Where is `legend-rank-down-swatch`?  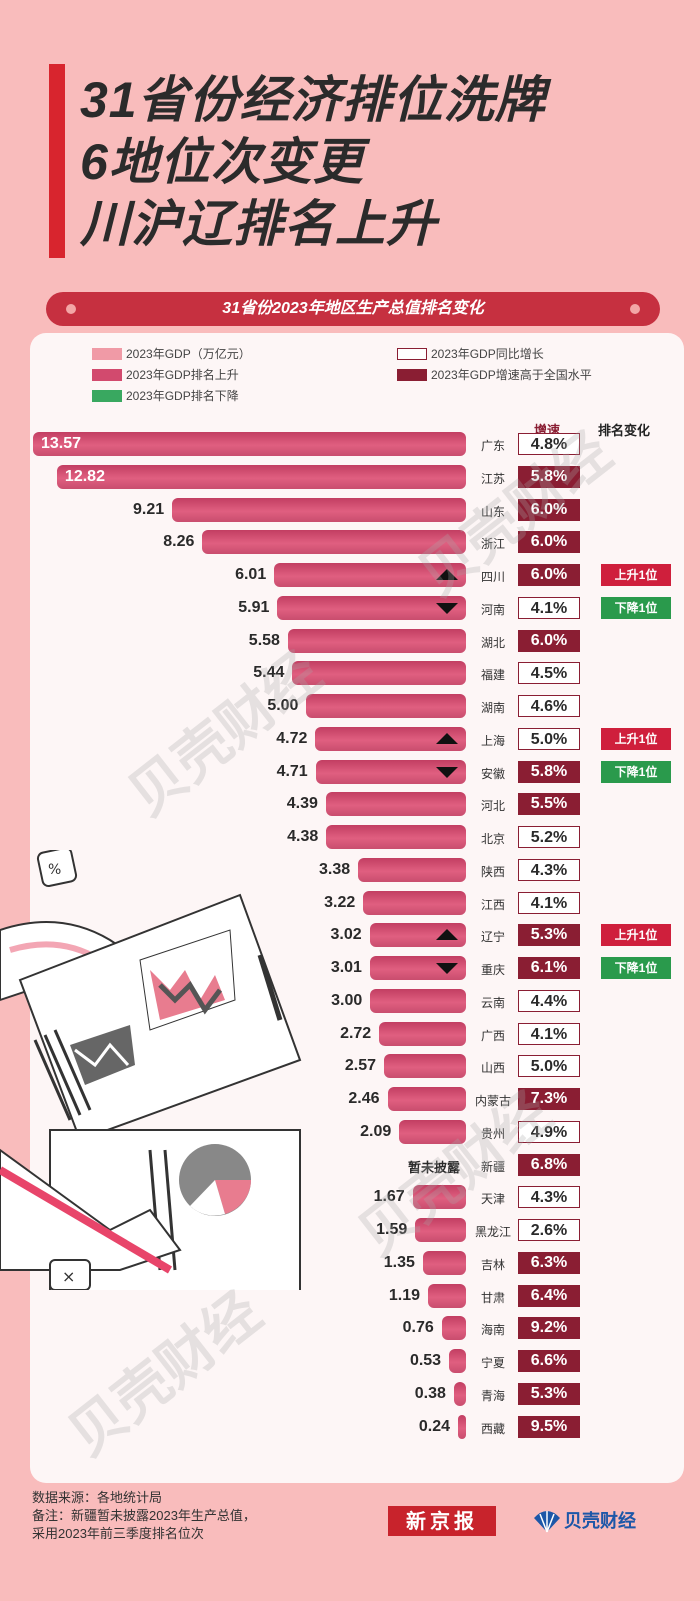 legend-rank-down-swatch is located at coordinates (107, 395).